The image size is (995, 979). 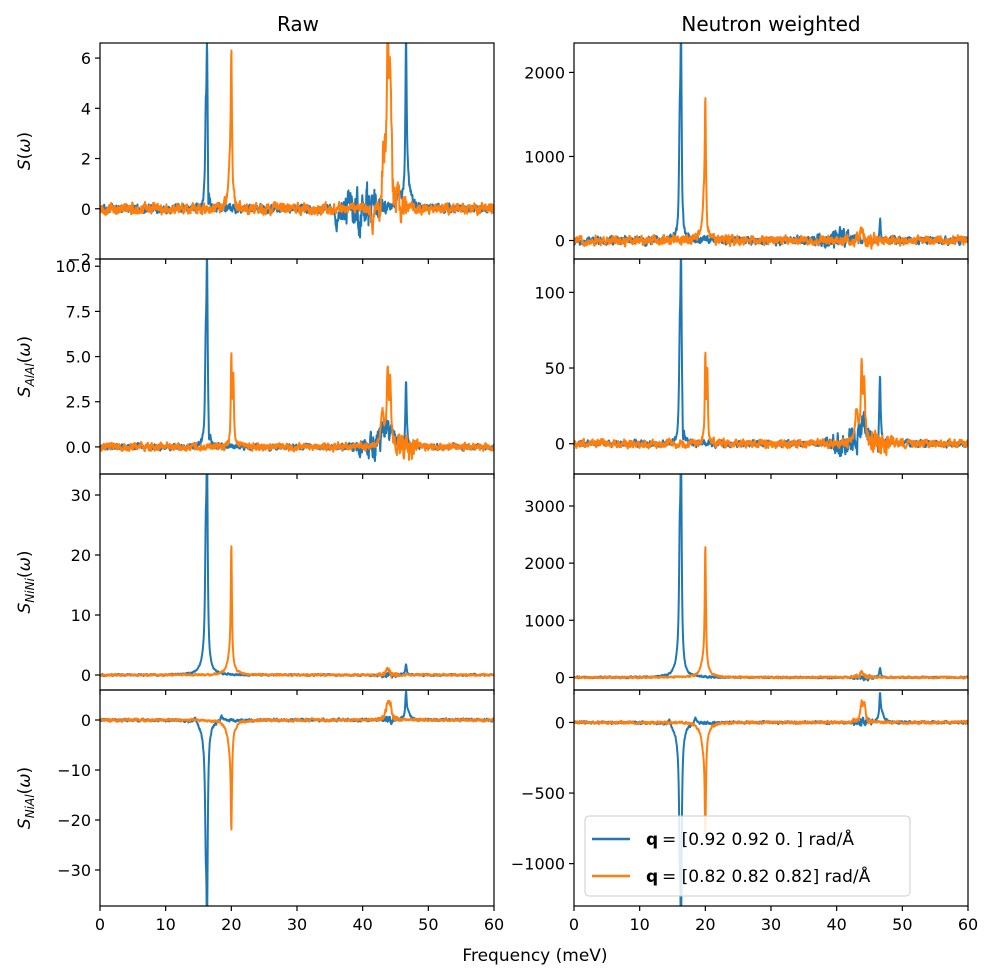 I want to click on panel-raw-AlAl: 0.0 2.5 5.0 7.5 10.0 SAlAl(ω), so click(x=255, y=368).